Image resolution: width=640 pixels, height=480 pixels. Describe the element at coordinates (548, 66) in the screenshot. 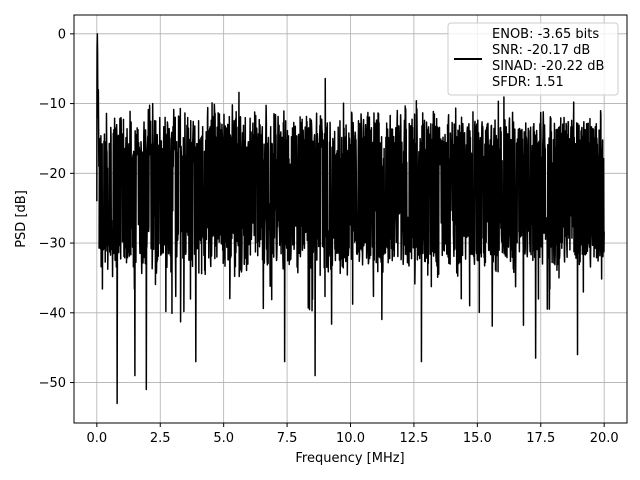

I see `legend-entry-sinad: SINAD: -20.22 dB` at that location.